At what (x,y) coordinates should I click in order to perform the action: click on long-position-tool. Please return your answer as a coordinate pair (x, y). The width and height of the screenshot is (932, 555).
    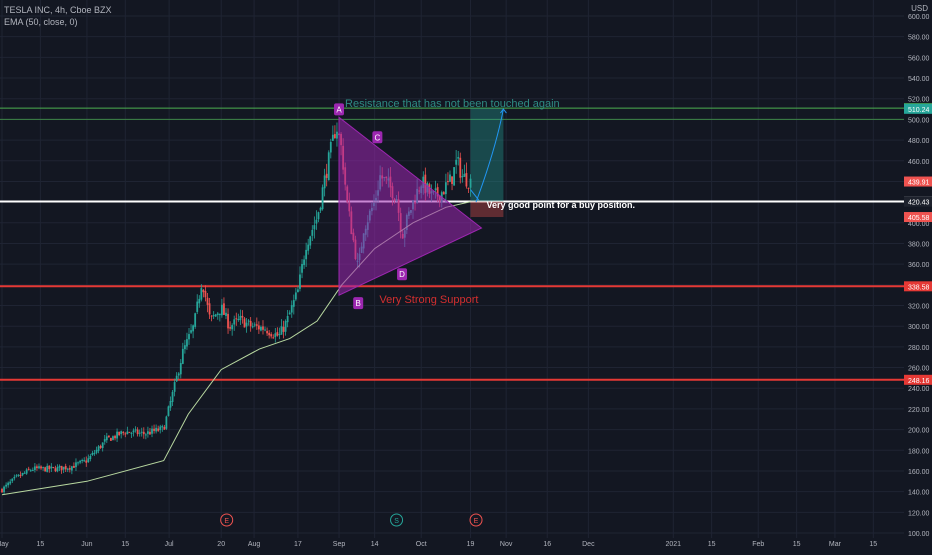
    Looking at the image, I should click on (487, 163).